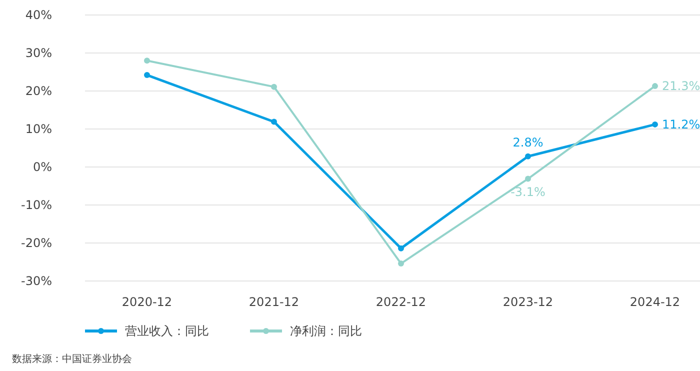  What do you see at coordinates (36, 243) in the screenshot?
I see `y-tick-label: -20%` at bounding box center [36, 243].